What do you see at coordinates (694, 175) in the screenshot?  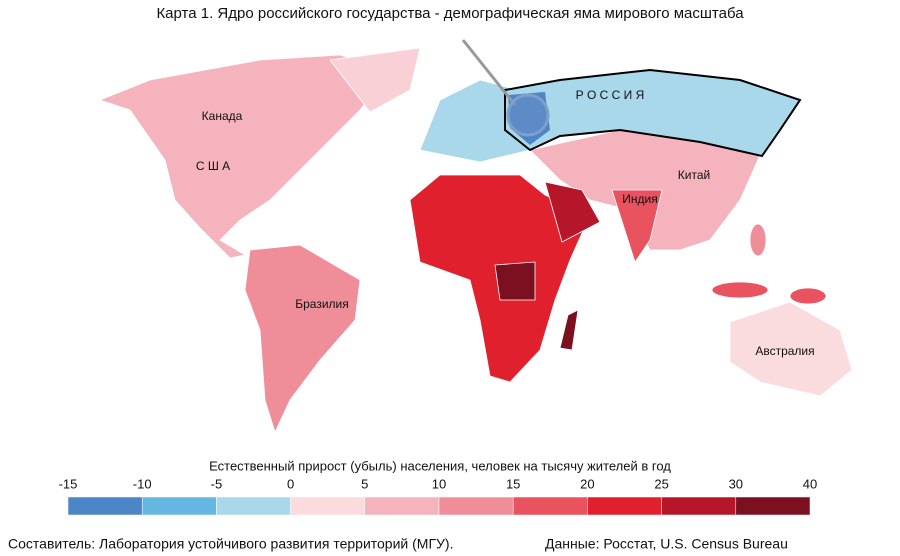 I see `country-label: Китай` at bounding box center [694, 175].